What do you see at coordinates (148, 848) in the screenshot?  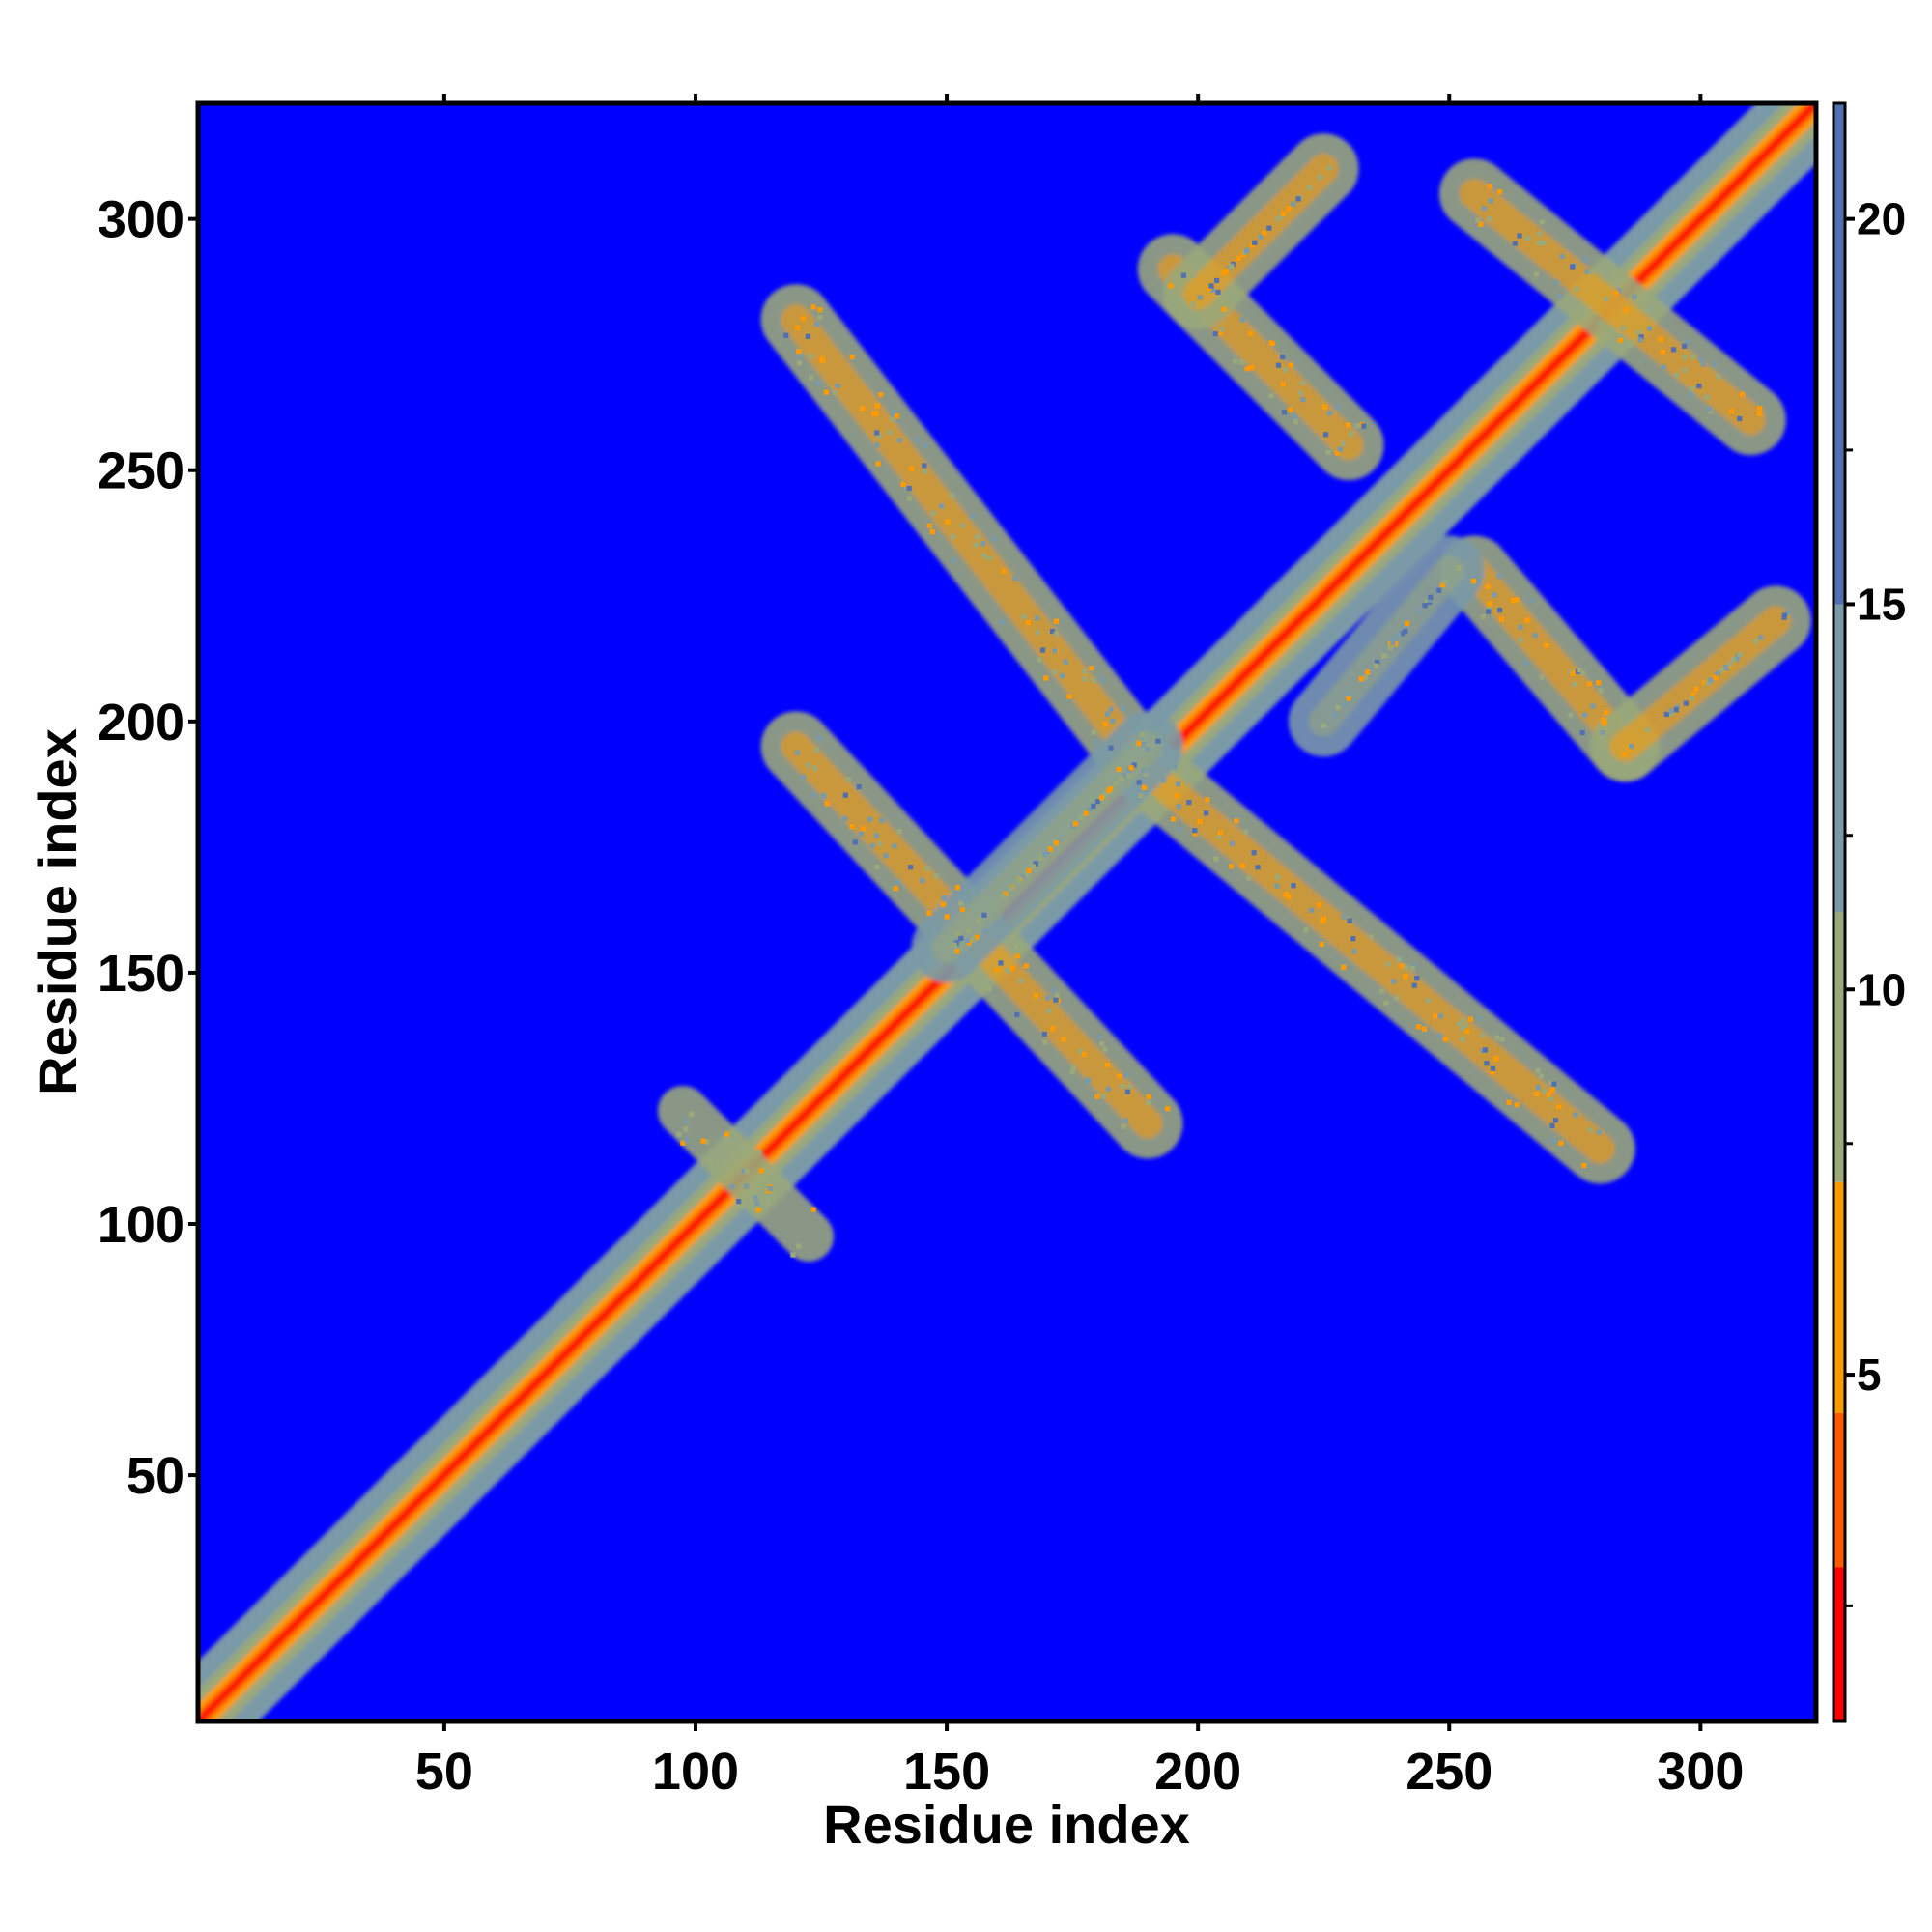 I see `y-axis-ticks: 50 100 150 200 250 300` at bounding box center [148, 848].